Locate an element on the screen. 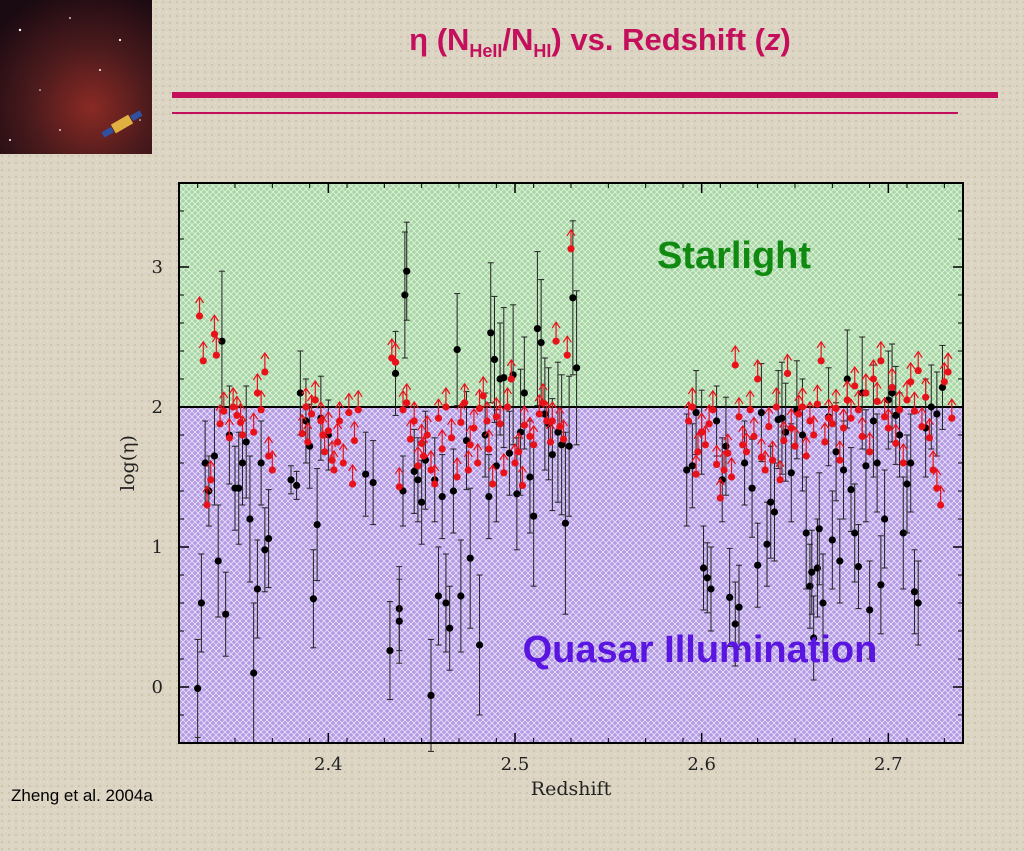  x-tick-label: 2.4 is located at coordinates (328, 764).